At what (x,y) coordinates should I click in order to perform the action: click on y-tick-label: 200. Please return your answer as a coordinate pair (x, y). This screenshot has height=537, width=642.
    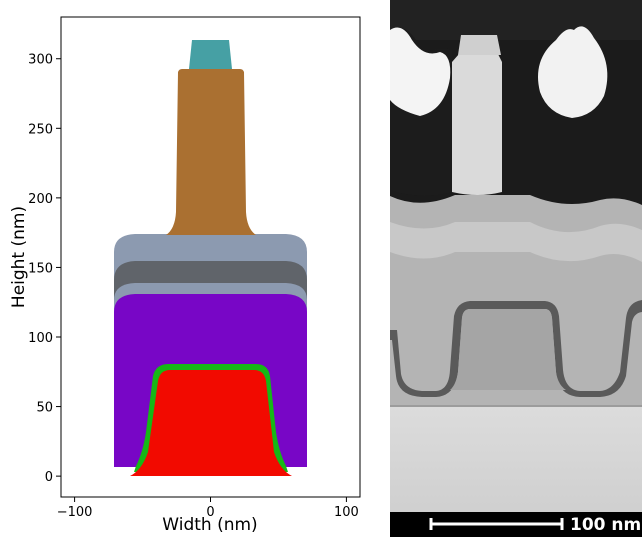
    Looking at the image, I should click on (40, 199).